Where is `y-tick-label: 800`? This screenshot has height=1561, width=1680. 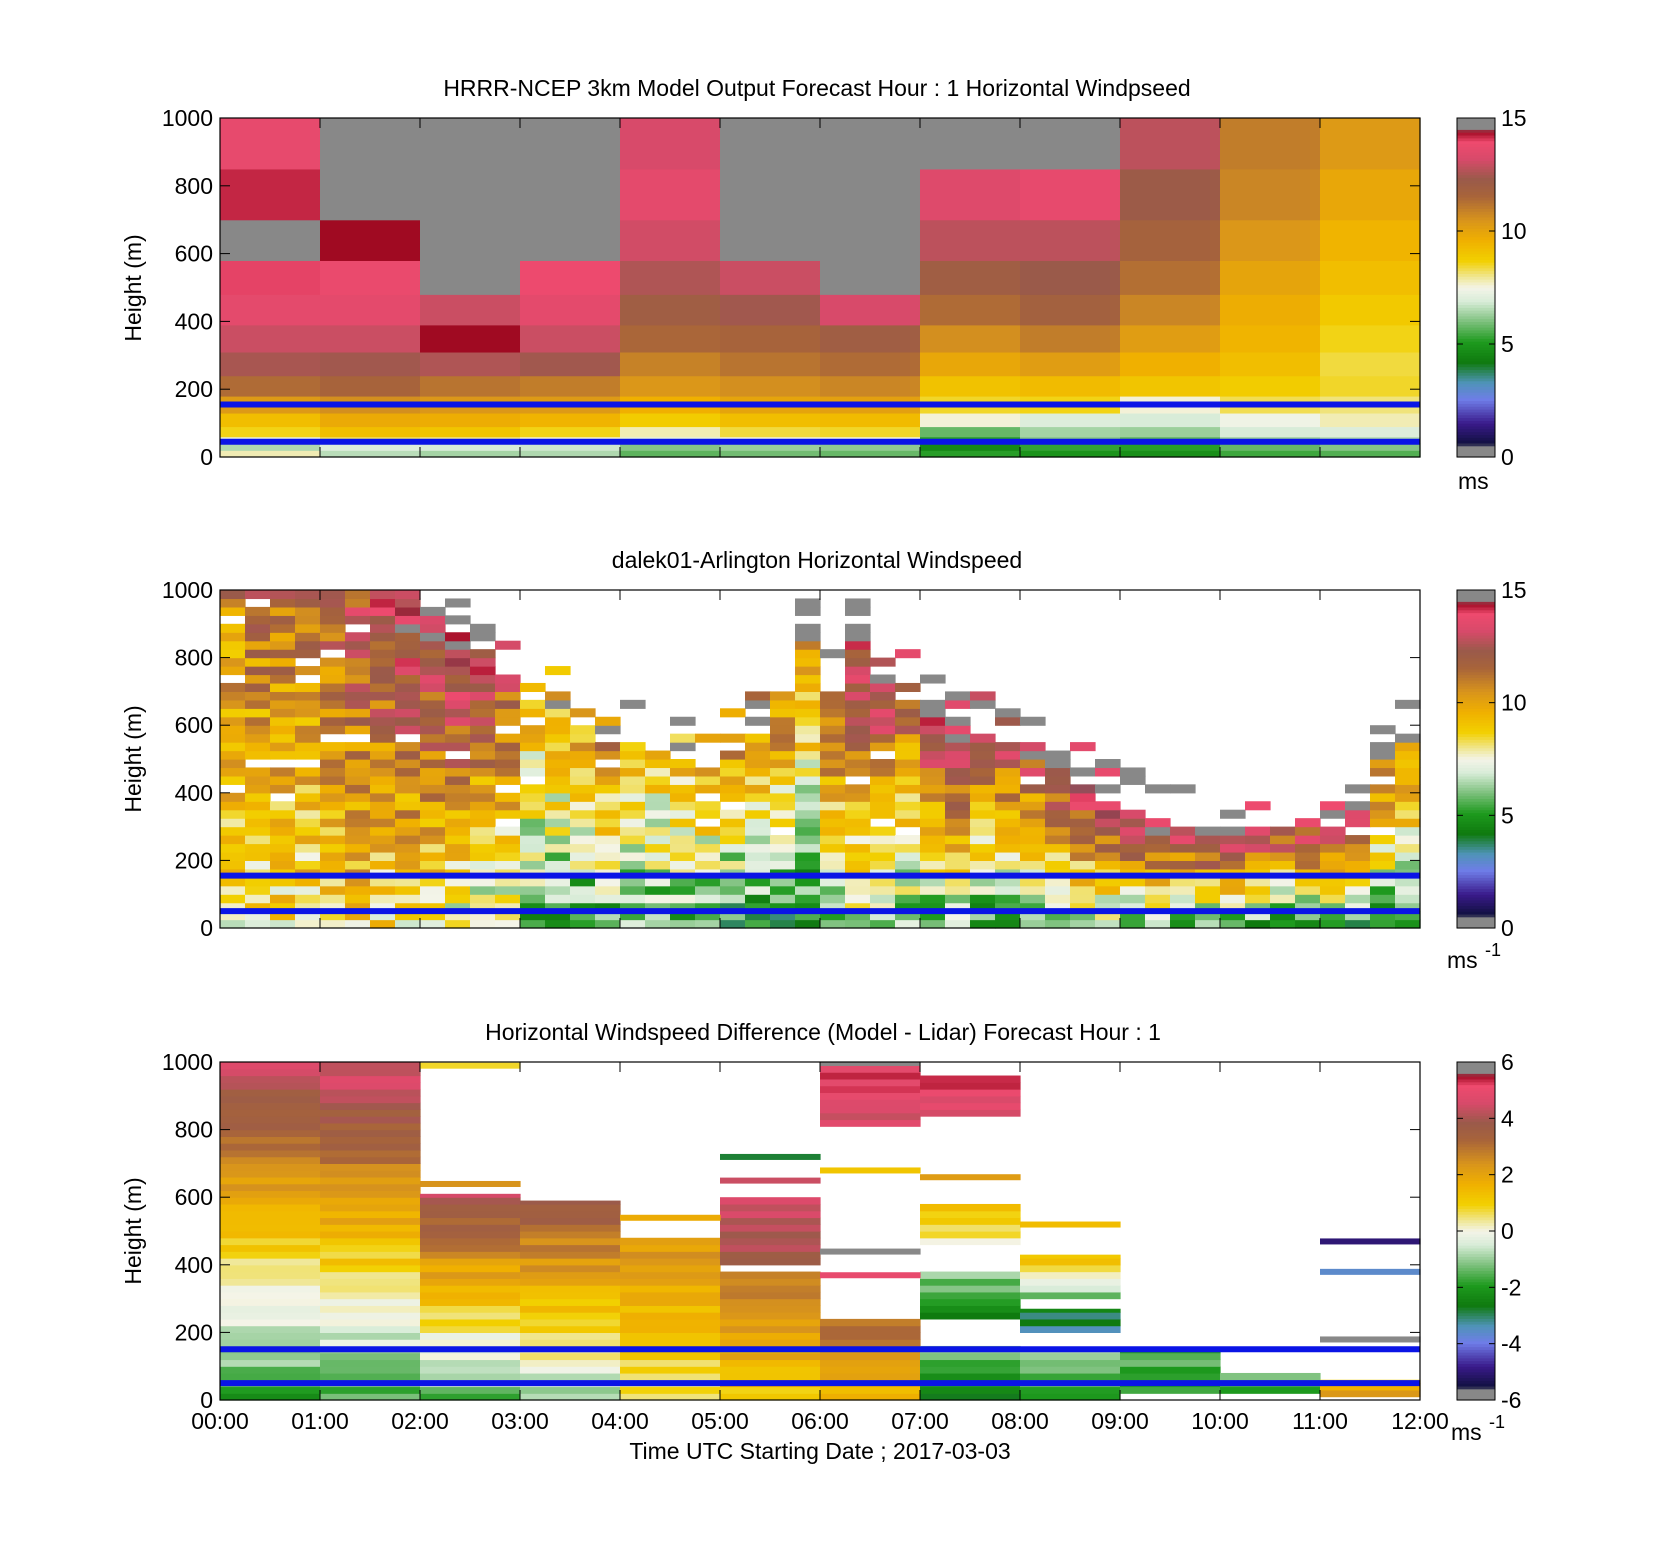 y-tick-label: 800 is located at coordinates (194, 186).